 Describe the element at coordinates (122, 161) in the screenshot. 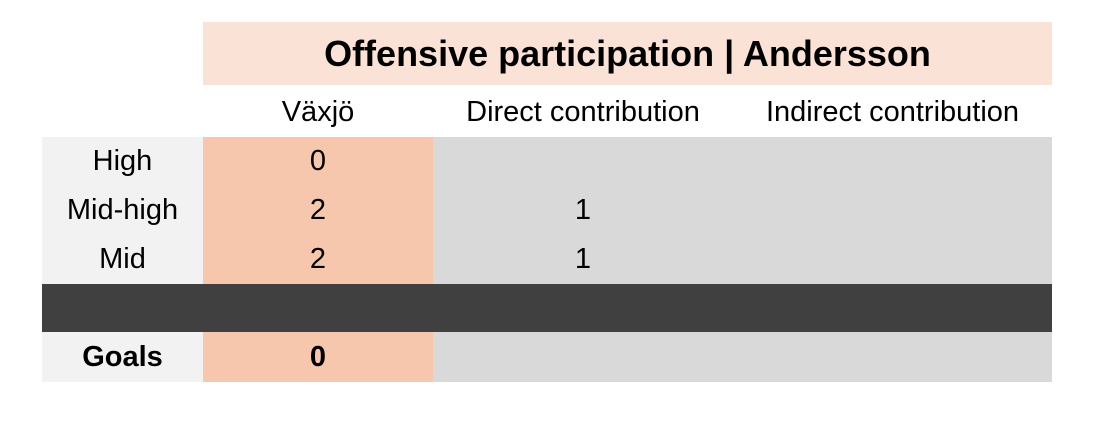

I see `row-label: High` at that location.